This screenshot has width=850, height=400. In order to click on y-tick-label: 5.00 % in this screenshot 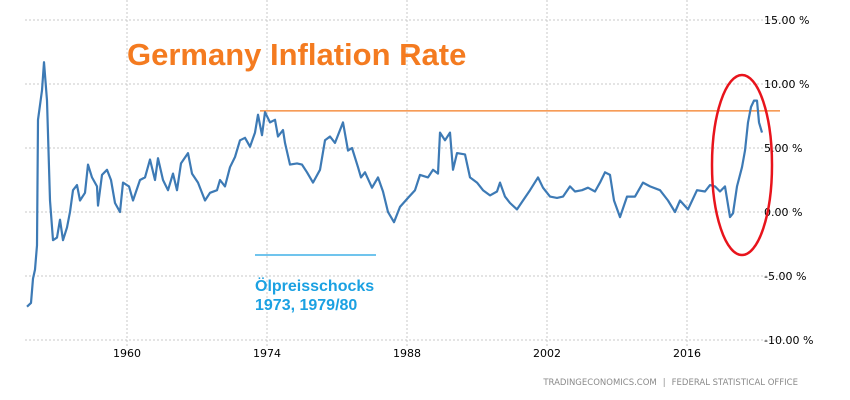, I will do `click(783, 148)`.